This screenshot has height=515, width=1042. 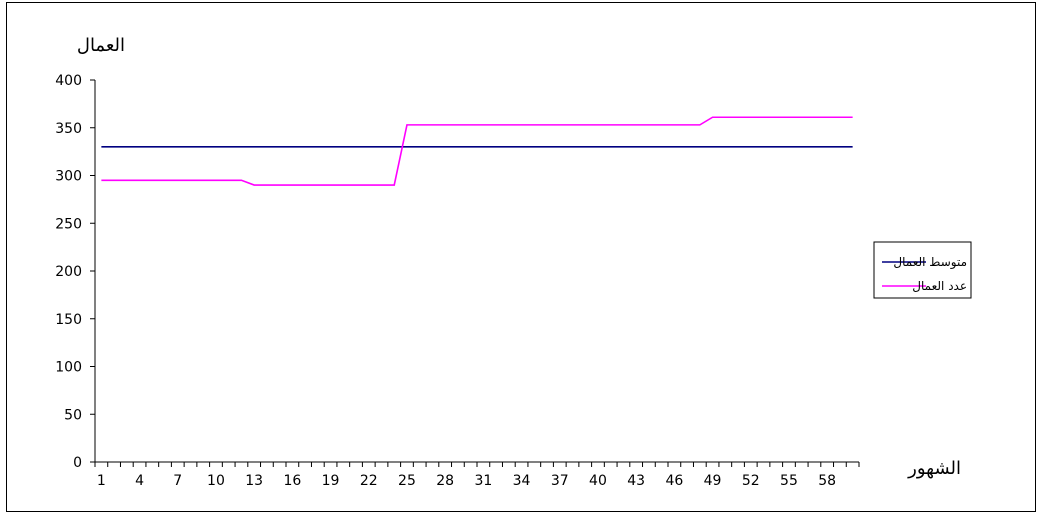 What do you see at coordinates (522, 481) in the screenshot?
I see `x-tick-label: 34` at bounding box center [522, 481].